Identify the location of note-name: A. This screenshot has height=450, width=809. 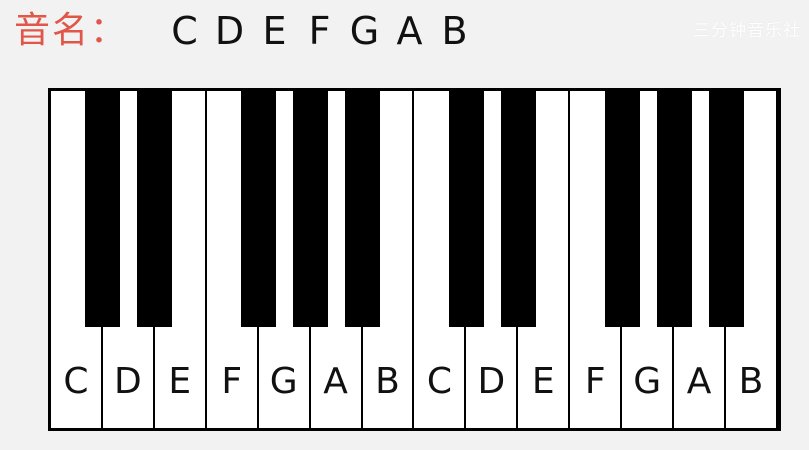
(409, 31).